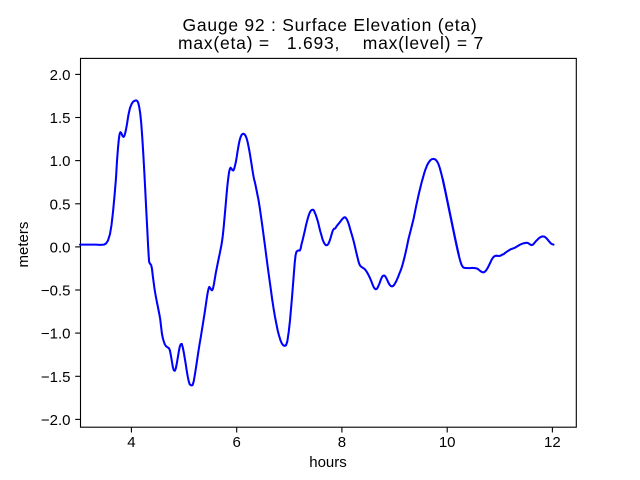 This screenshot has height=480, width=640. What do you see at coordinates (447, 442) in the screenshot?
I see `svg-text: 10` at bounding box center [447, 442].